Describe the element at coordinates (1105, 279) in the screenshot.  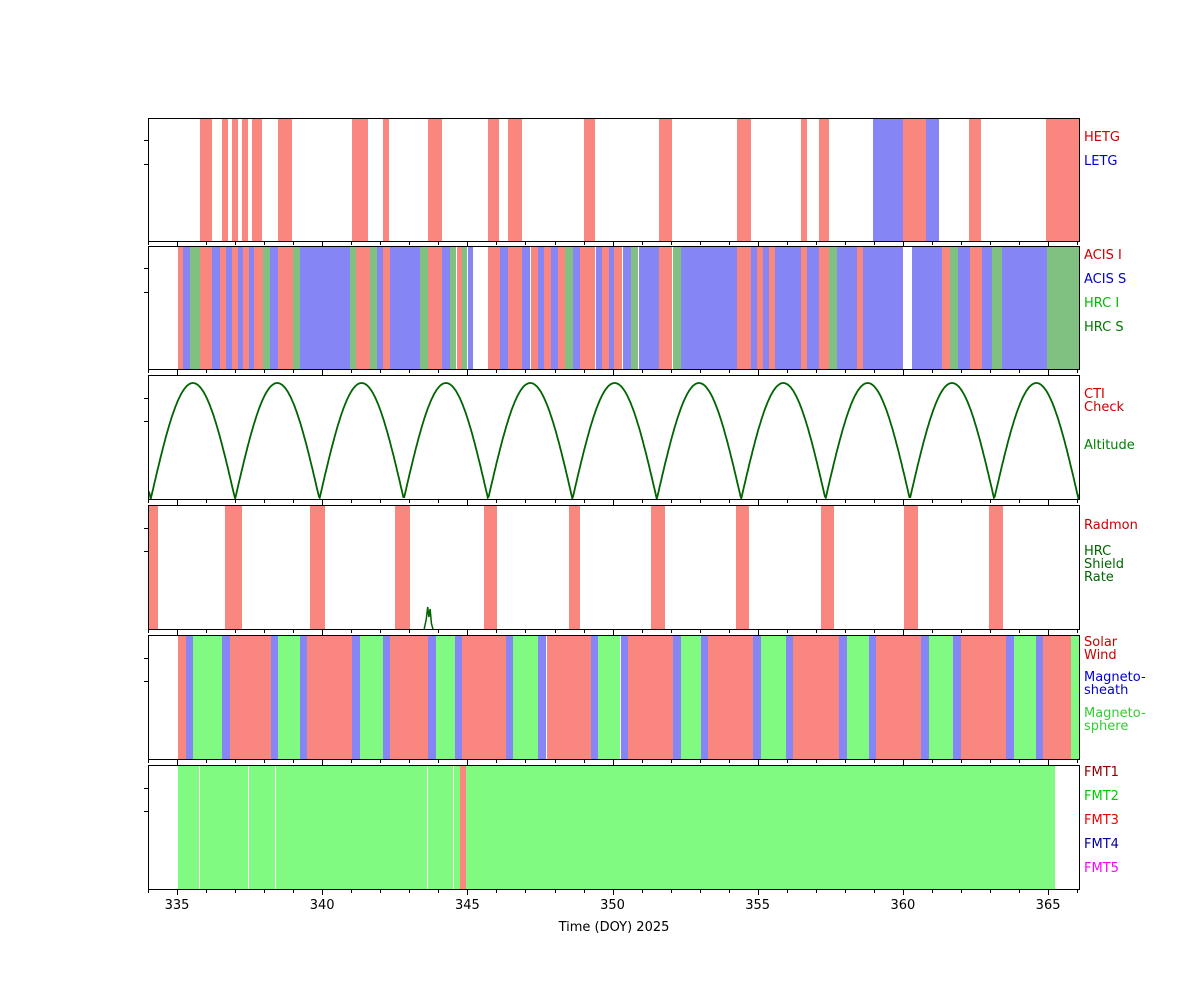
I see `legend-aciss: ACIS S` at that location.